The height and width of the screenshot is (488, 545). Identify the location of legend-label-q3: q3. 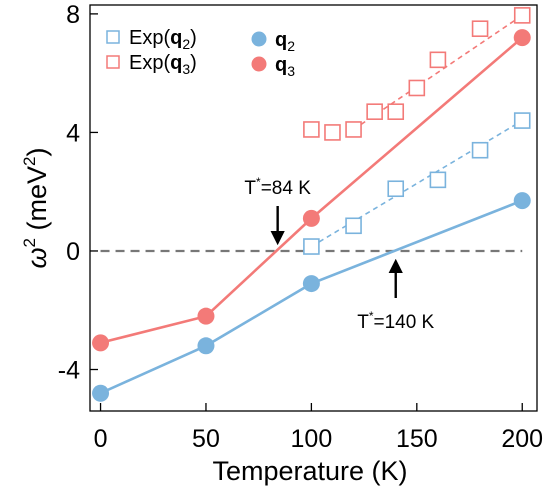
(285, 66).